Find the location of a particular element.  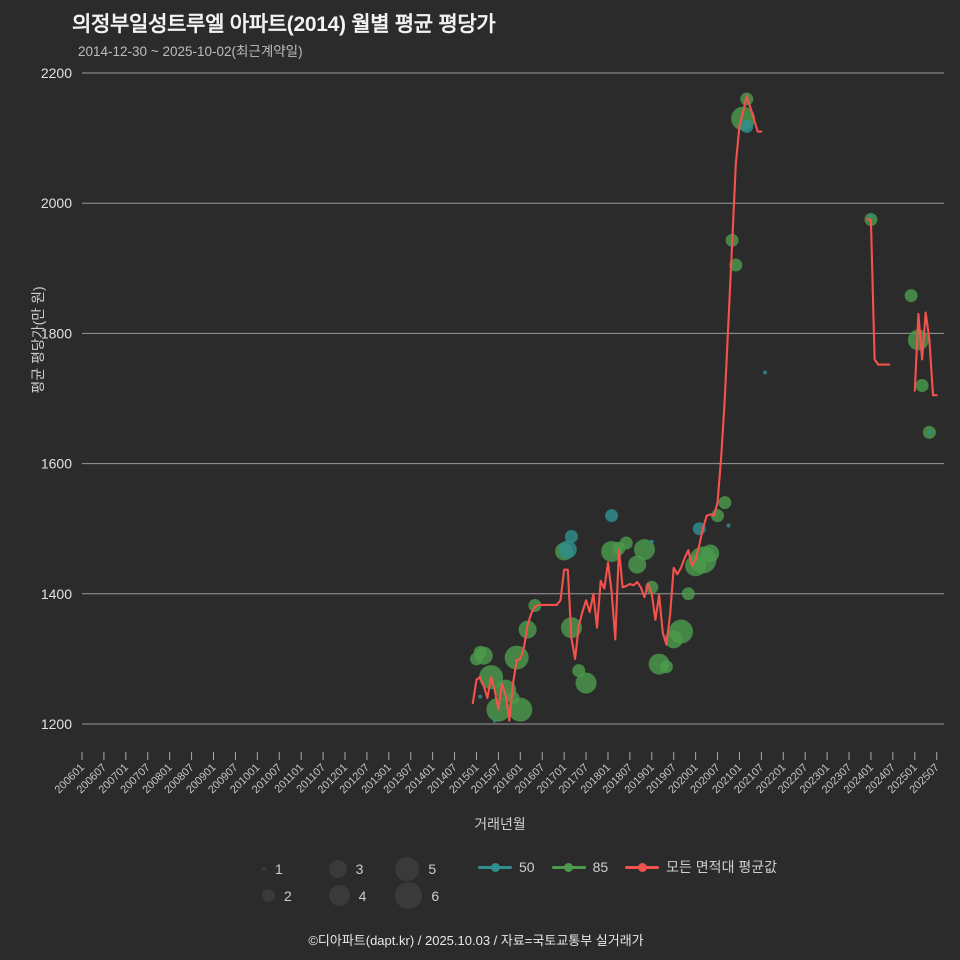

bubble-size-legend: 1 3 5 2 4 is located at coordinates (362, 882).